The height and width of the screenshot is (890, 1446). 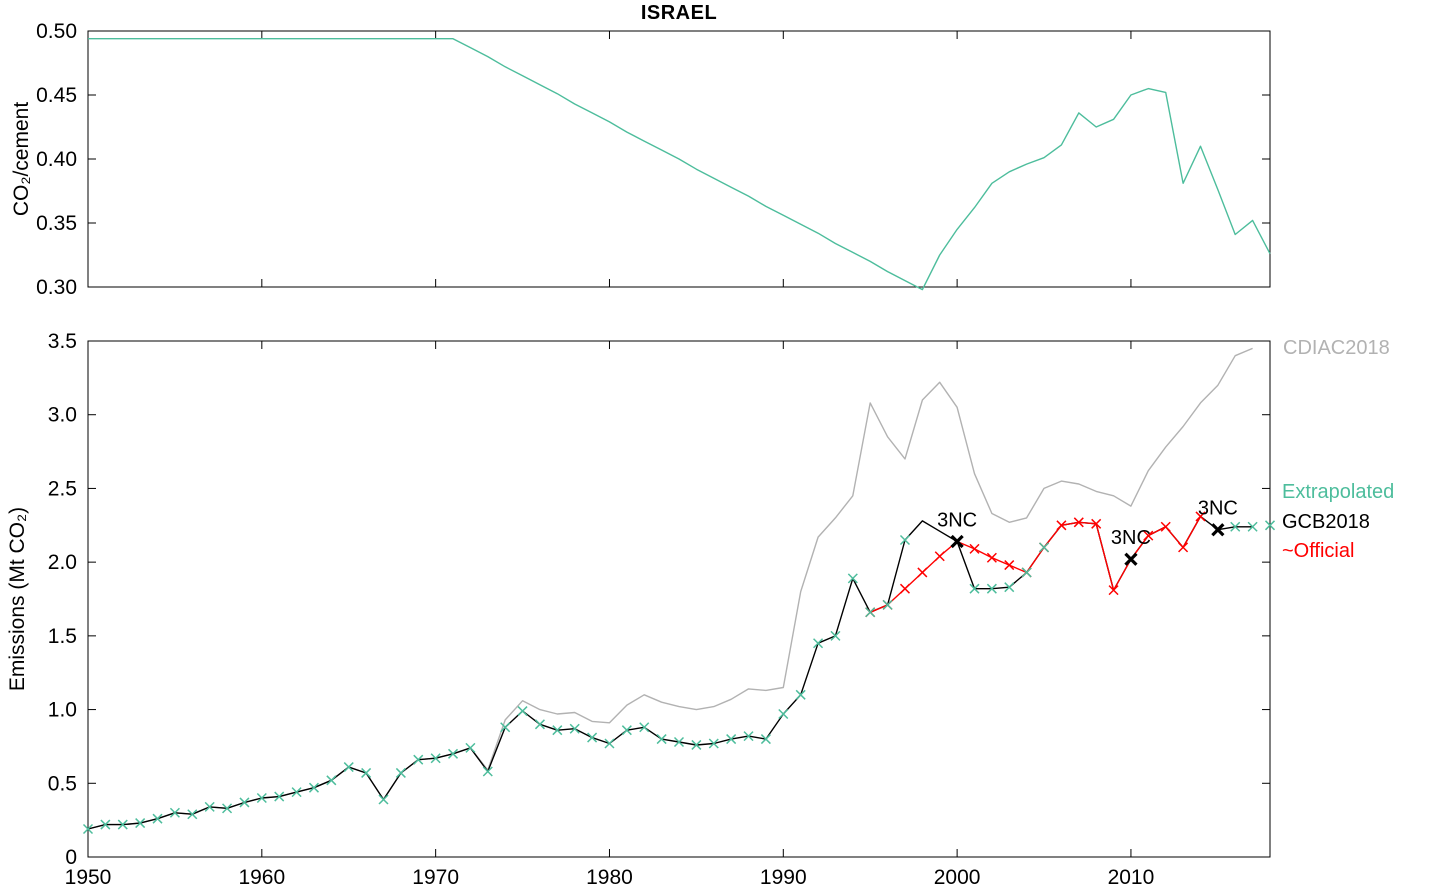 I want to click on x-tick-label: 1960, so click(x=261, y=877).